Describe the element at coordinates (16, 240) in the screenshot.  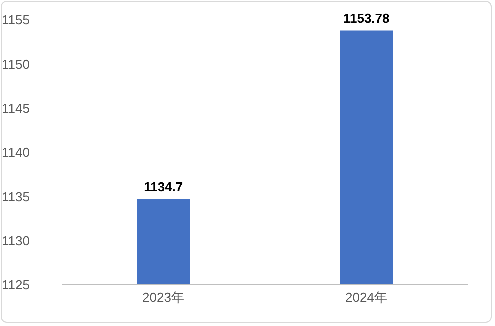
I see `y-tick-label: 1130` at that location.